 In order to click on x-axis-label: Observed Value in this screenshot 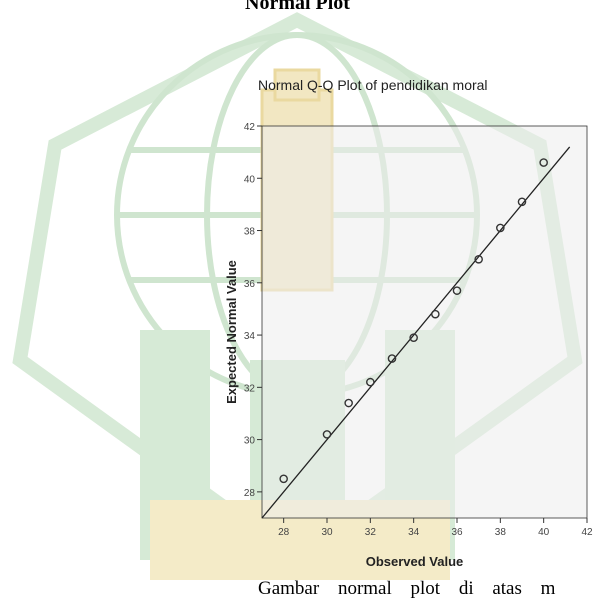, I will do `click(415, 561)`.